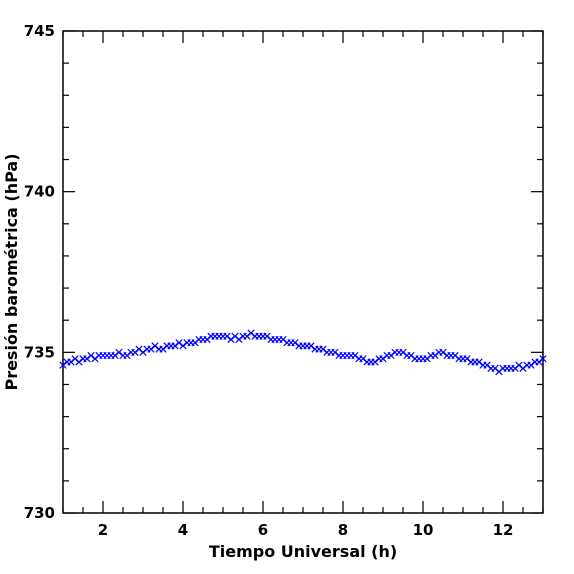  Describe the element at coordinates (183, 530) in the screenshot. I see `x-tick-label: 4` at that location.